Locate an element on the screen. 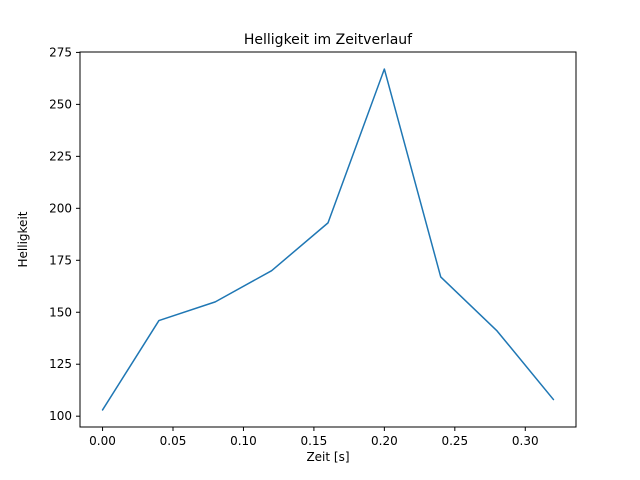  y-tick-label: 275 is located at coordinates (60, 52).